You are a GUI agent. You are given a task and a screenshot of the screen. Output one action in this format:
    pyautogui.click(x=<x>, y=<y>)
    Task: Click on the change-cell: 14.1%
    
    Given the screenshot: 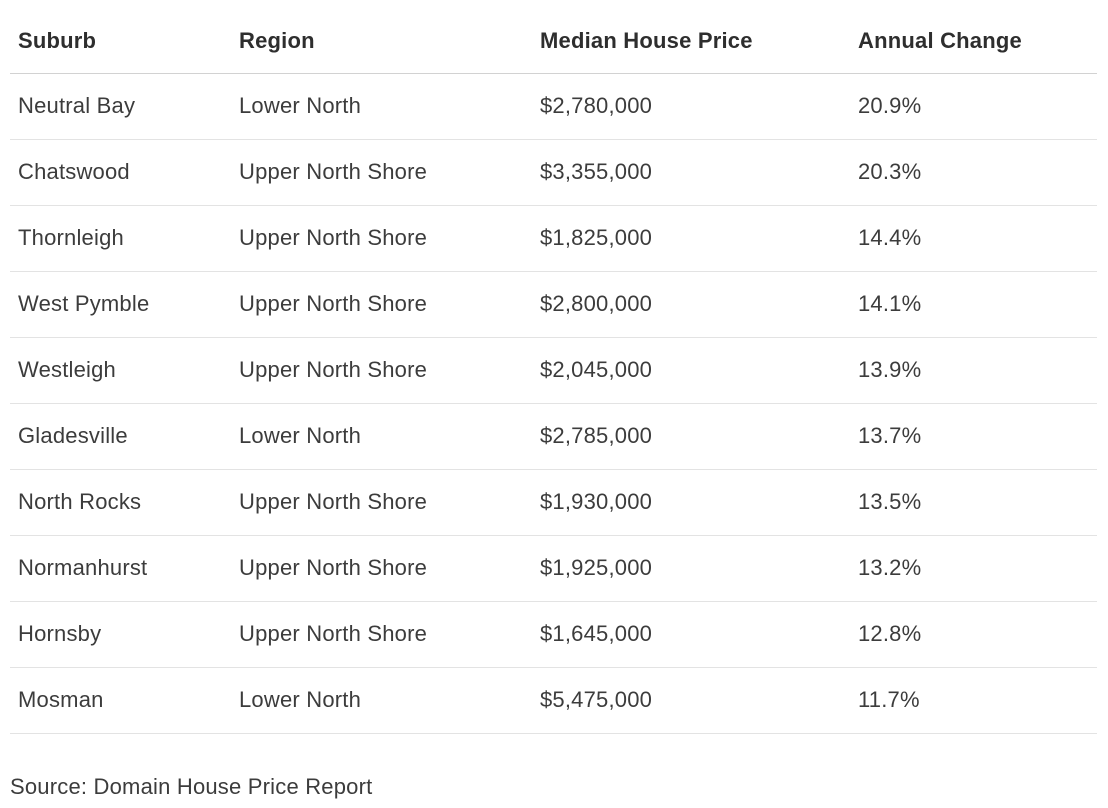 What is the action you would take?
    pyautogui.click(x=973, y=304)
    